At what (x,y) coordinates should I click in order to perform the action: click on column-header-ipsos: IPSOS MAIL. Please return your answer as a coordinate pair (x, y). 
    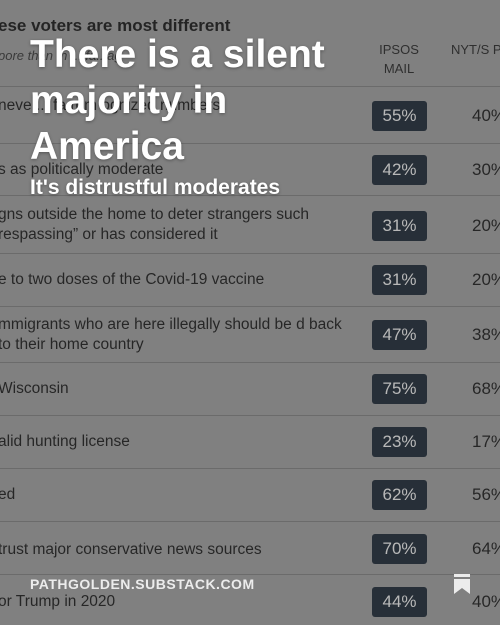
    Looking at the image, I should click on (399, 59).